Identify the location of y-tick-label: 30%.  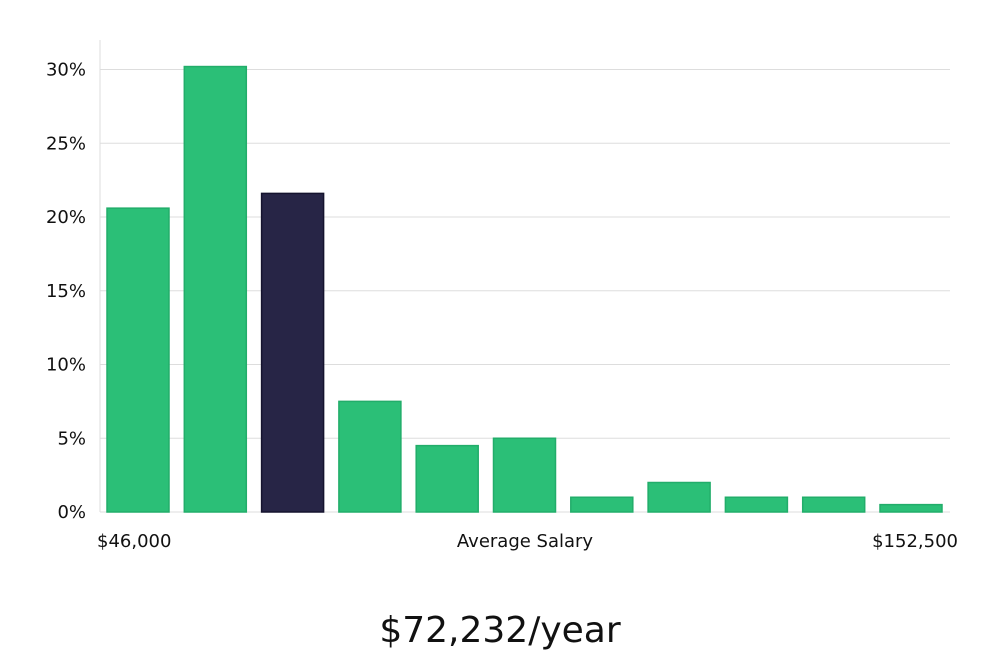
(66, 70).